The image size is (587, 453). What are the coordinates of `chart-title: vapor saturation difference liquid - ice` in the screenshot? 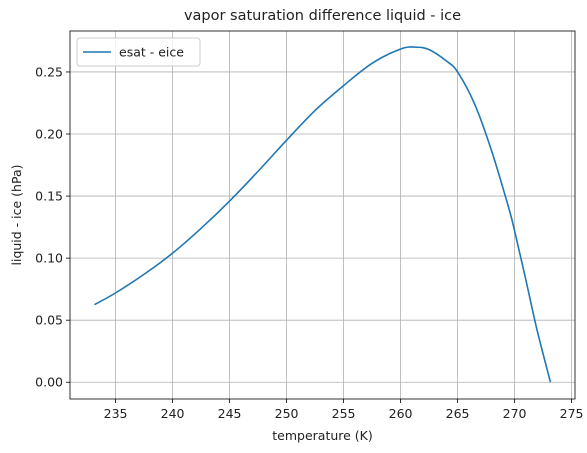 It's located at (322, 16).